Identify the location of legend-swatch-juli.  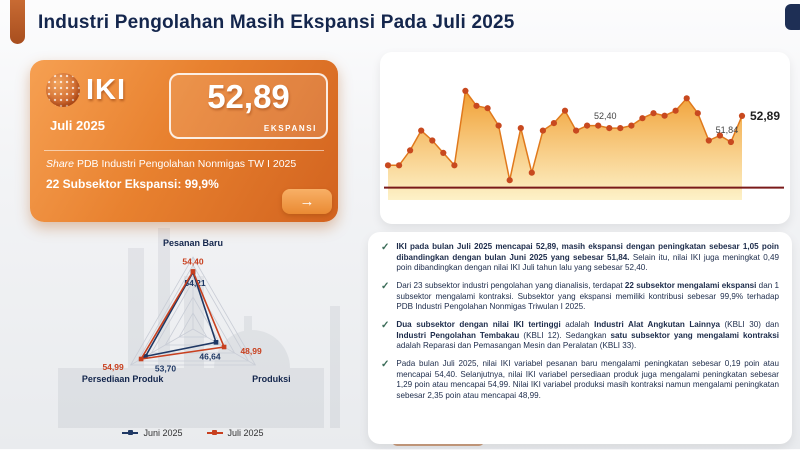
(214, 432).